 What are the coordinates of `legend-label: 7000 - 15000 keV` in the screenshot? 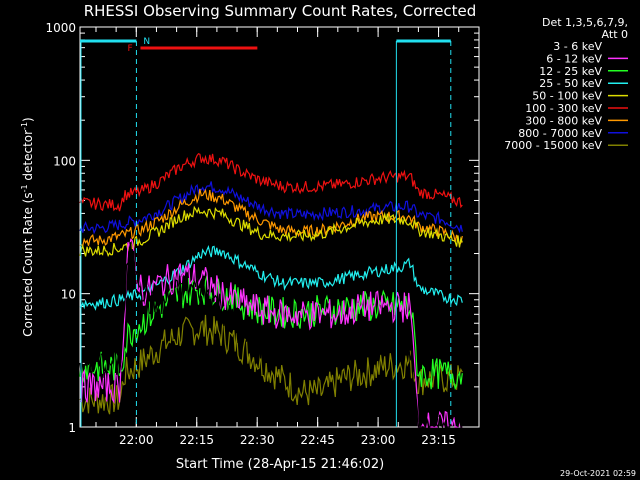 It's located at (553, 145).